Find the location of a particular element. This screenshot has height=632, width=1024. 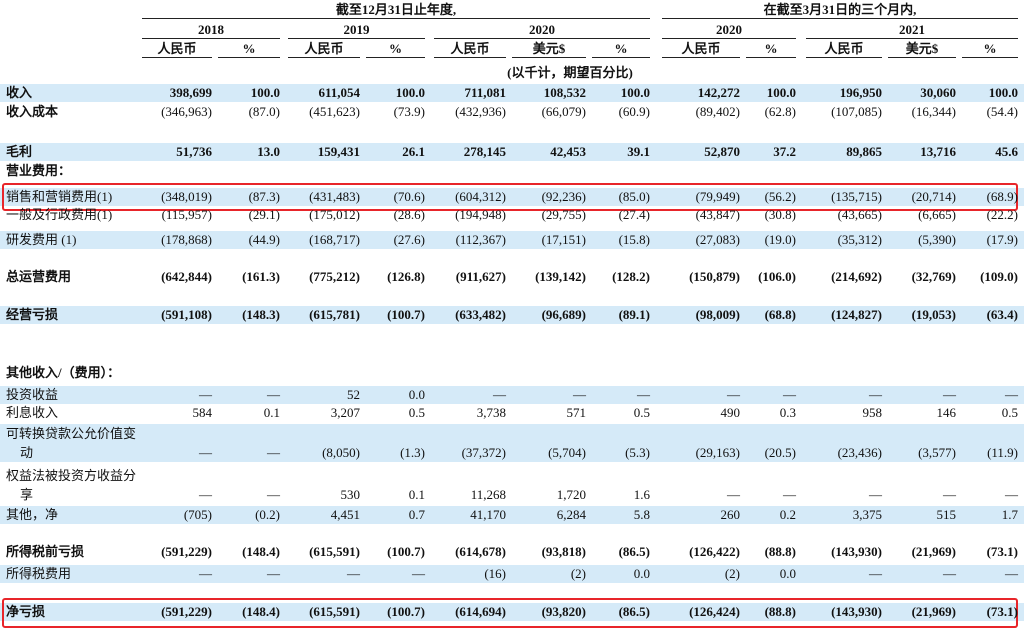

cell-value: (96,689) is located at coordinates (563, 314).